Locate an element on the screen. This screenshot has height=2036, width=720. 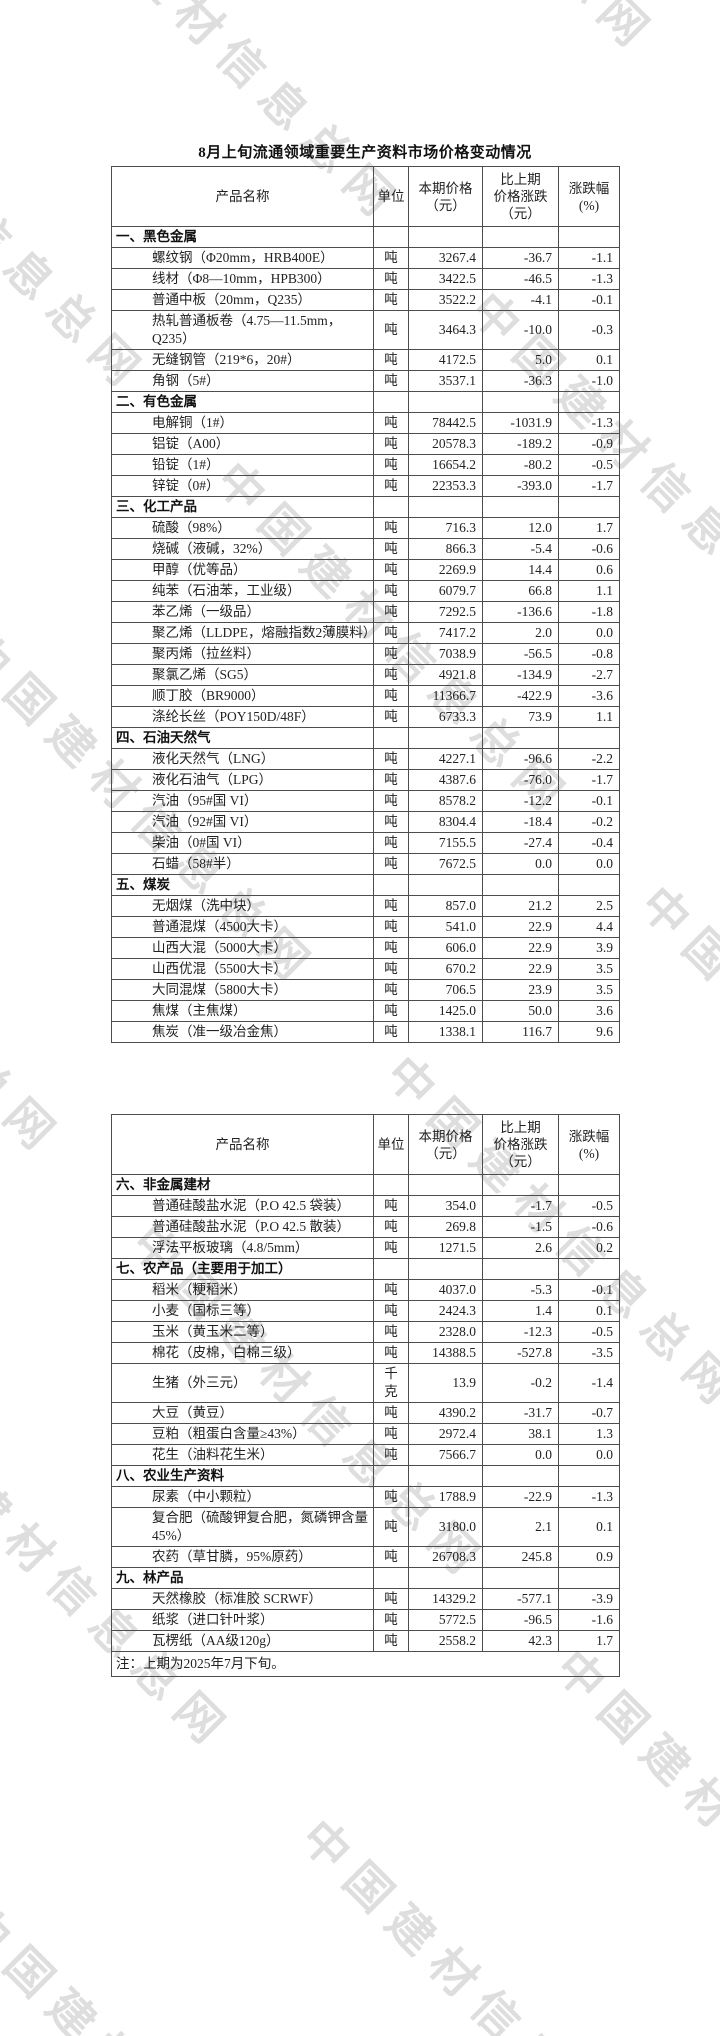
section-row: 八、农业生产资料 is located at coordinates (365, 1476).